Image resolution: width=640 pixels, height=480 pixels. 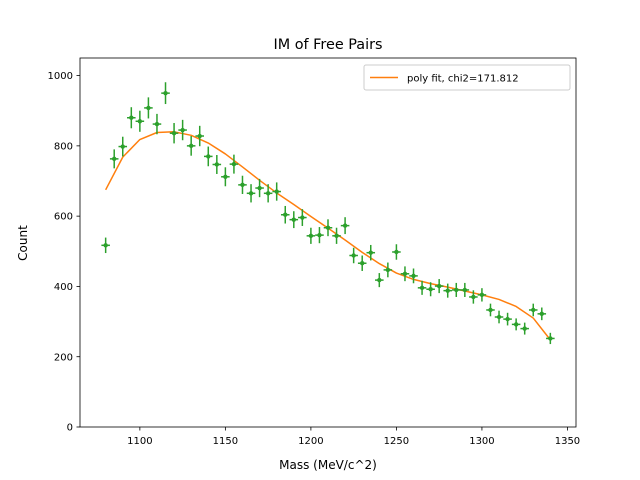 What do you see at coordinates (63, 217) in the screenshot?
I see `y-tick-label: 600` at bounding box center [63, 217].